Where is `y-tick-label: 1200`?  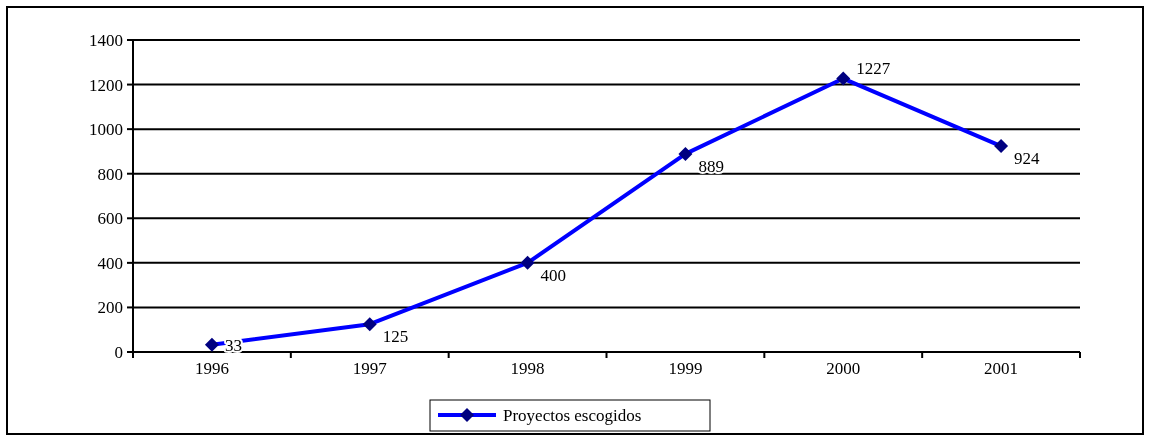 y-tick-label: 1200 is located at coordinates (106, 85).